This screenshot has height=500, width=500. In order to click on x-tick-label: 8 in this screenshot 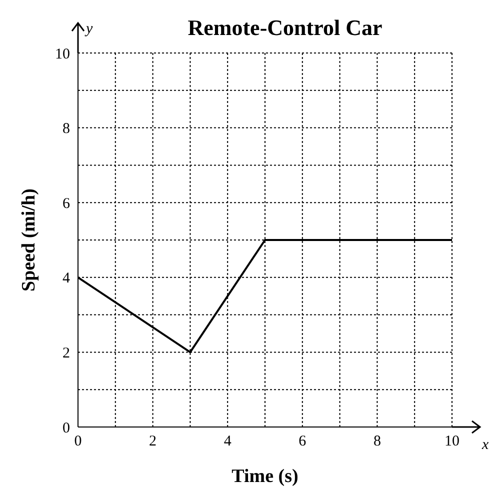, I will do `click(377, 442)`.